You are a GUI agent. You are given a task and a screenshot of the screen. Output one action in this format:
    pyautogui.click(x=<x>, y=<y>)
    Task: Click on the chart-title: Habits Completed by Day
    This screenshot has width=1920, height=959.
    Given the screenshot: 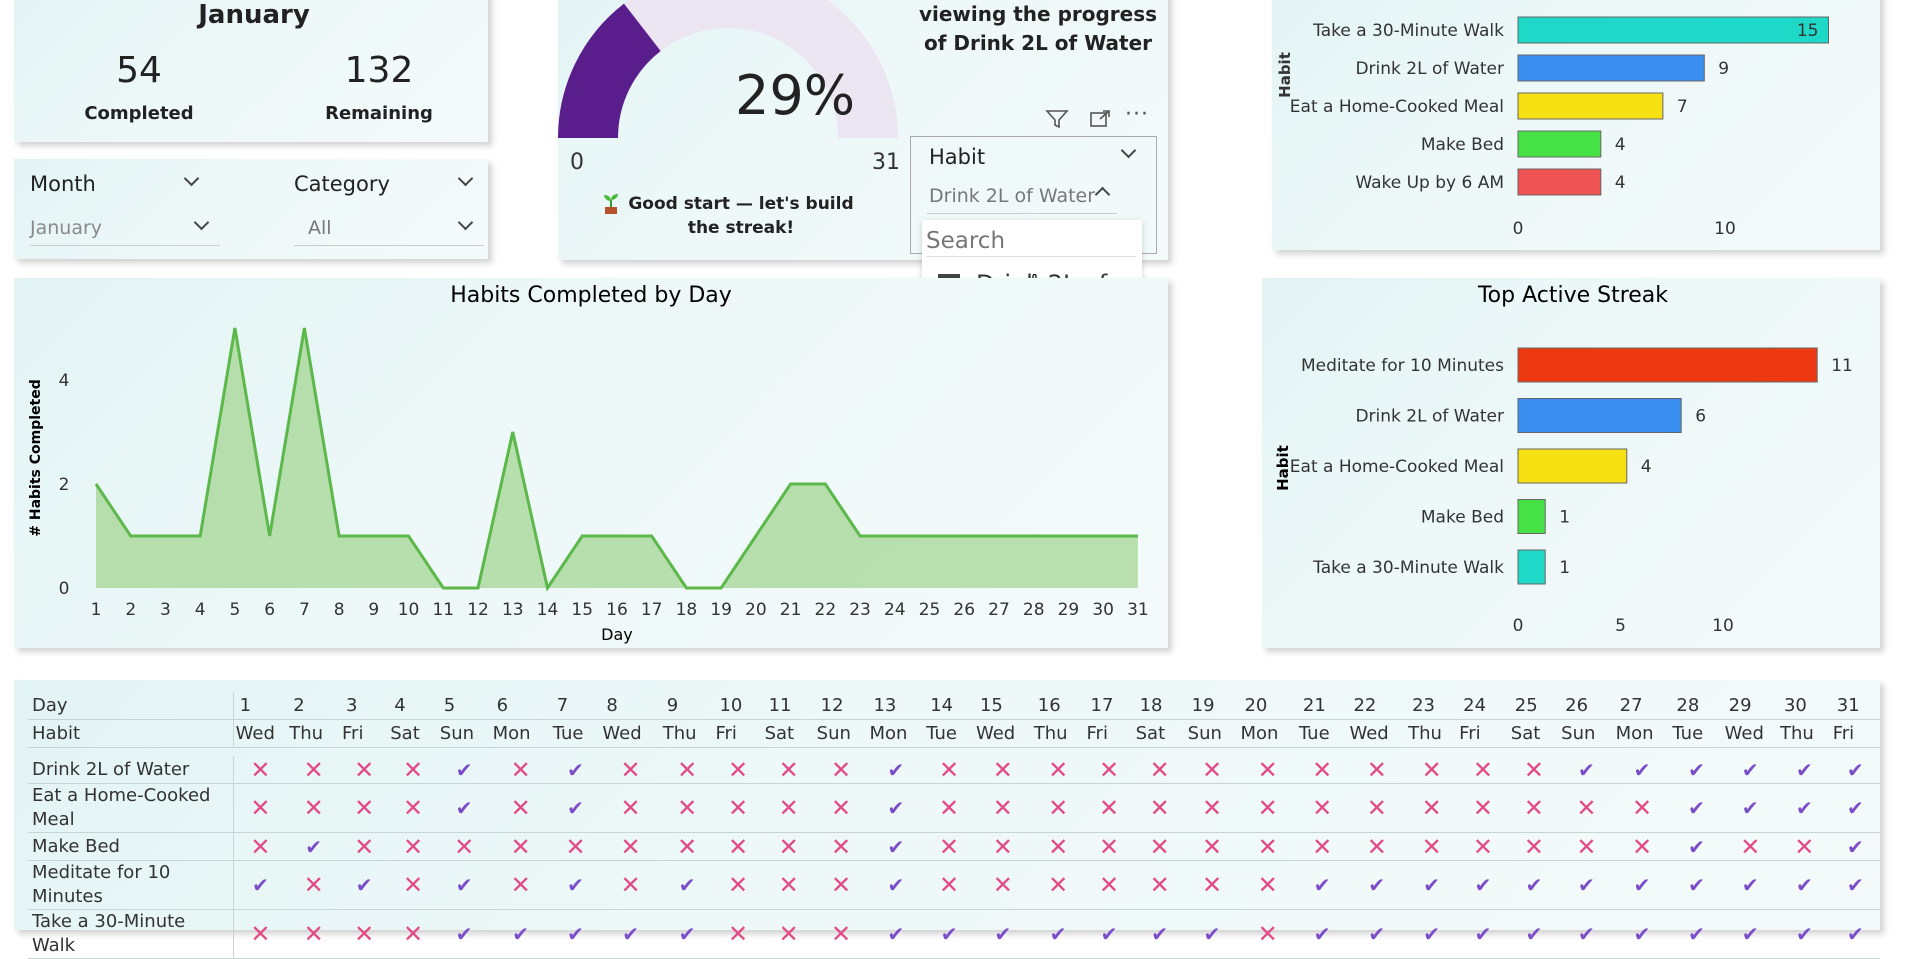 What is the action you would take?
    pyautogui.click(x=591, y=295)
    